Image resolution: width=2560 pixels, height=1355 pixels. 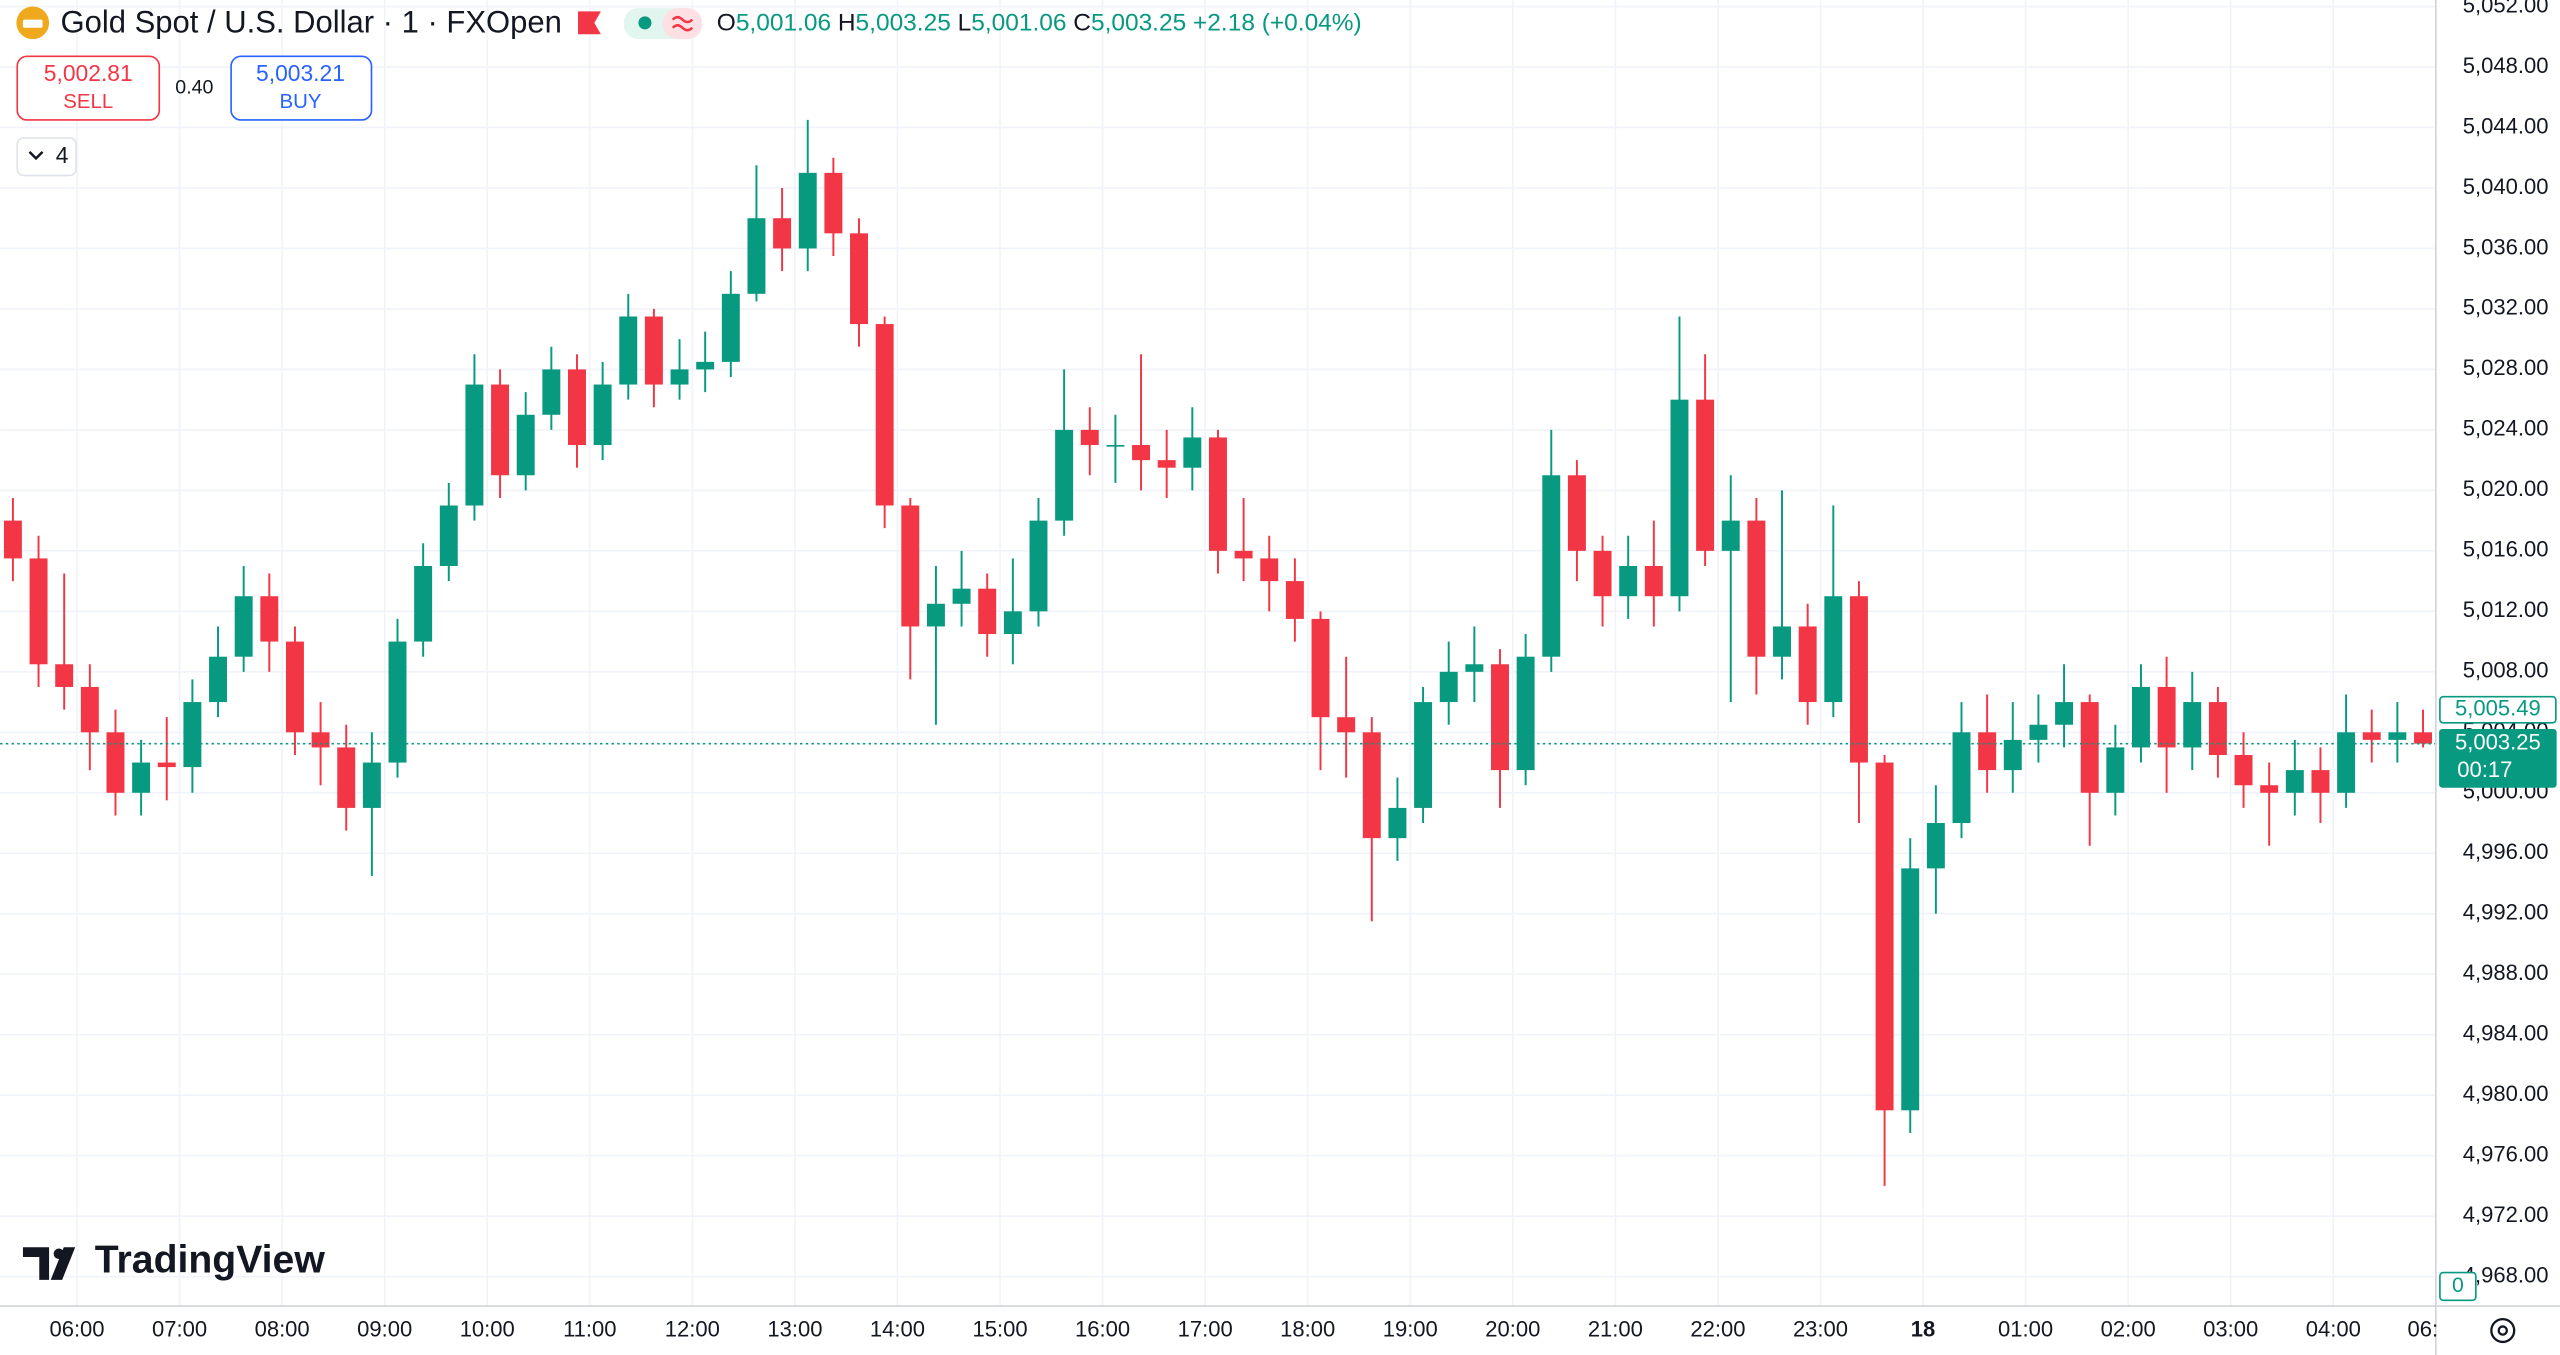 What do you see at coordinates (1923, 1328) in the screenshot?
I see `x-tick-label: 18` at bounding box center [1923, 1328].